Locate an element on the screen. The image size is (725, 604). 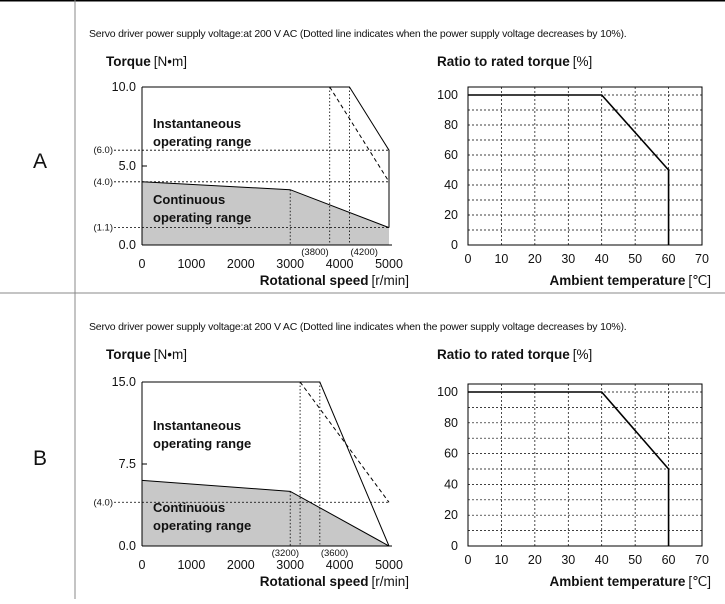
speed-marker-label: (3200) is located at coordinates (285, 553).